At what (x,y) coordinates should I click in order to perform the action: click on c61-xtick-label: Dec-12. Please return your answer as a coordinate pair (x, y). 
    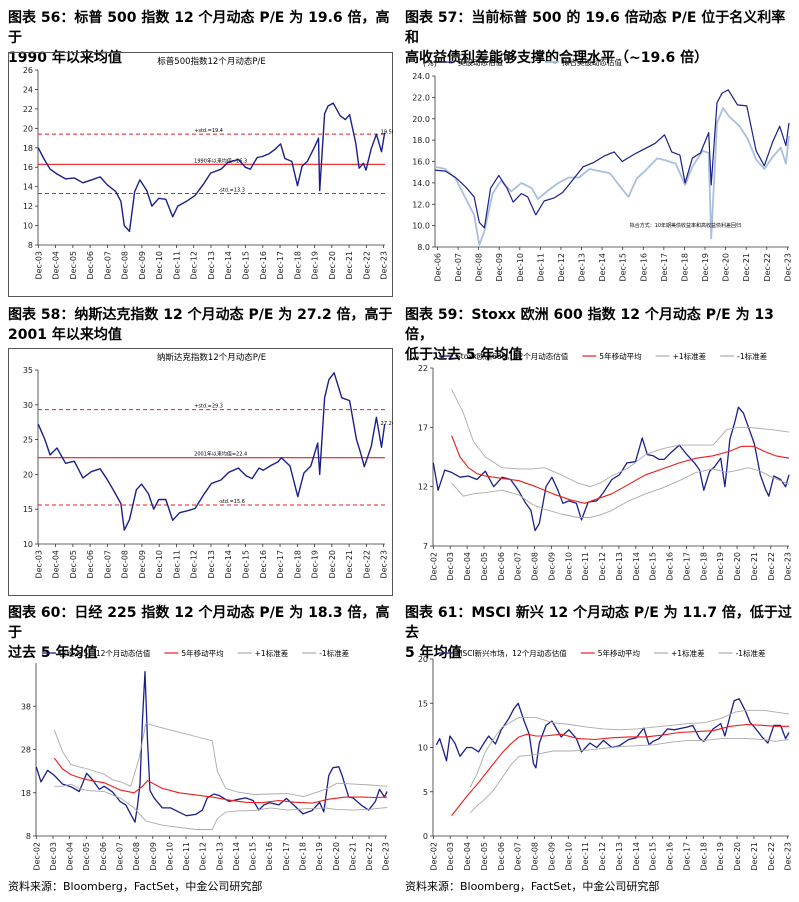
    Looking at the image, I should click on (602, 856).